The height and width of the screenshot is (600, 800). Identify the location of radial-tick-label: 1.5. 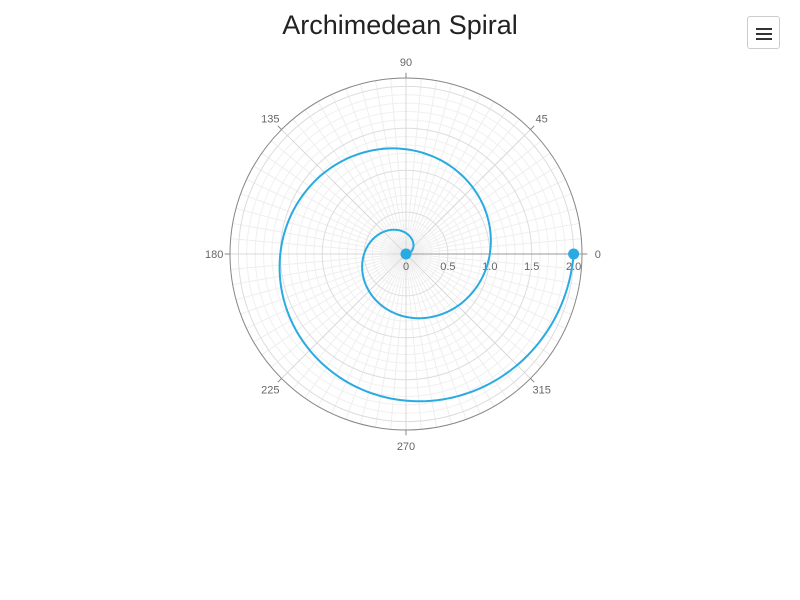
(531, 267).